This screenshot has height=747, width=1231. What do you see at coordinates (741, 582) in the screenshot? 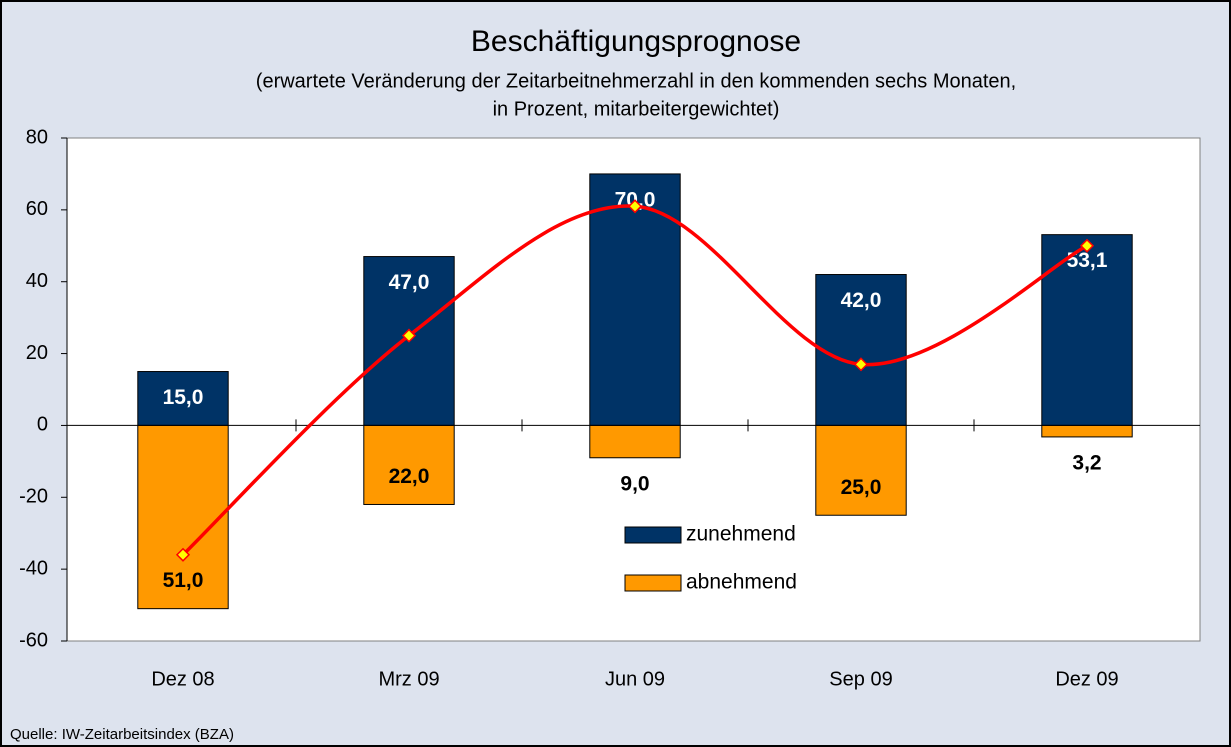
I see `legend-label: abnehmend` at bounding box center [741, 582].